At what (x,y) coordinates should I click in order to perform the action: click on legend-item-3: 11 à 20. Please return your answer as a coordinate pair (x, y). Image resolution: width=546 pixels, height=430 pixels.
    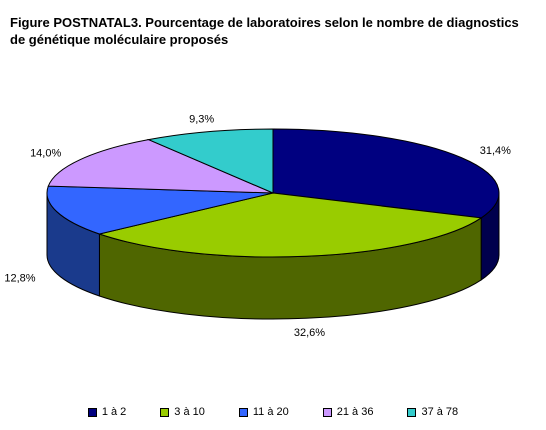
    Looking at the image, I should click on (263, 412).